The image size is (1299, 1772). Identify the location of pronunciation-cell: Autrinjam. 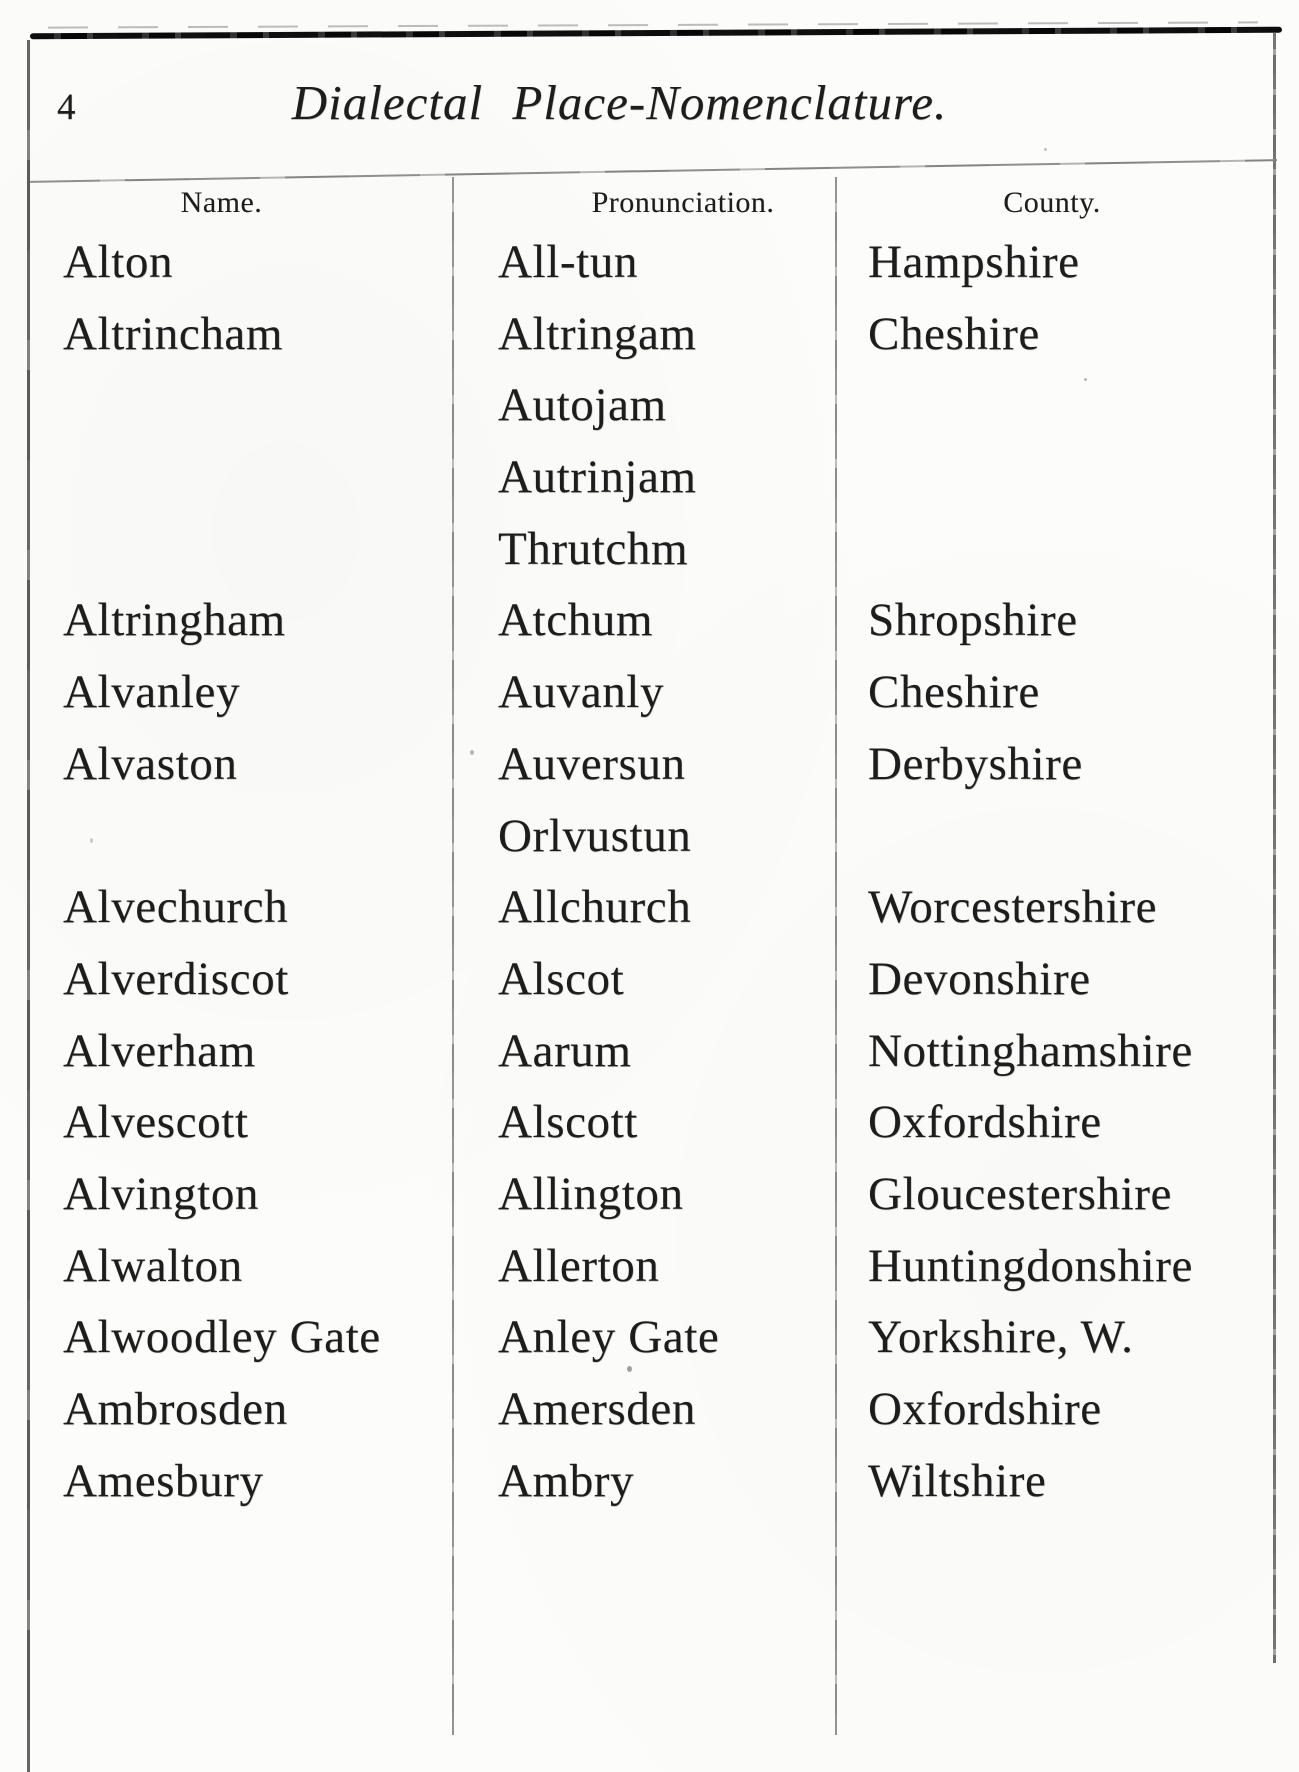
(597, 477).